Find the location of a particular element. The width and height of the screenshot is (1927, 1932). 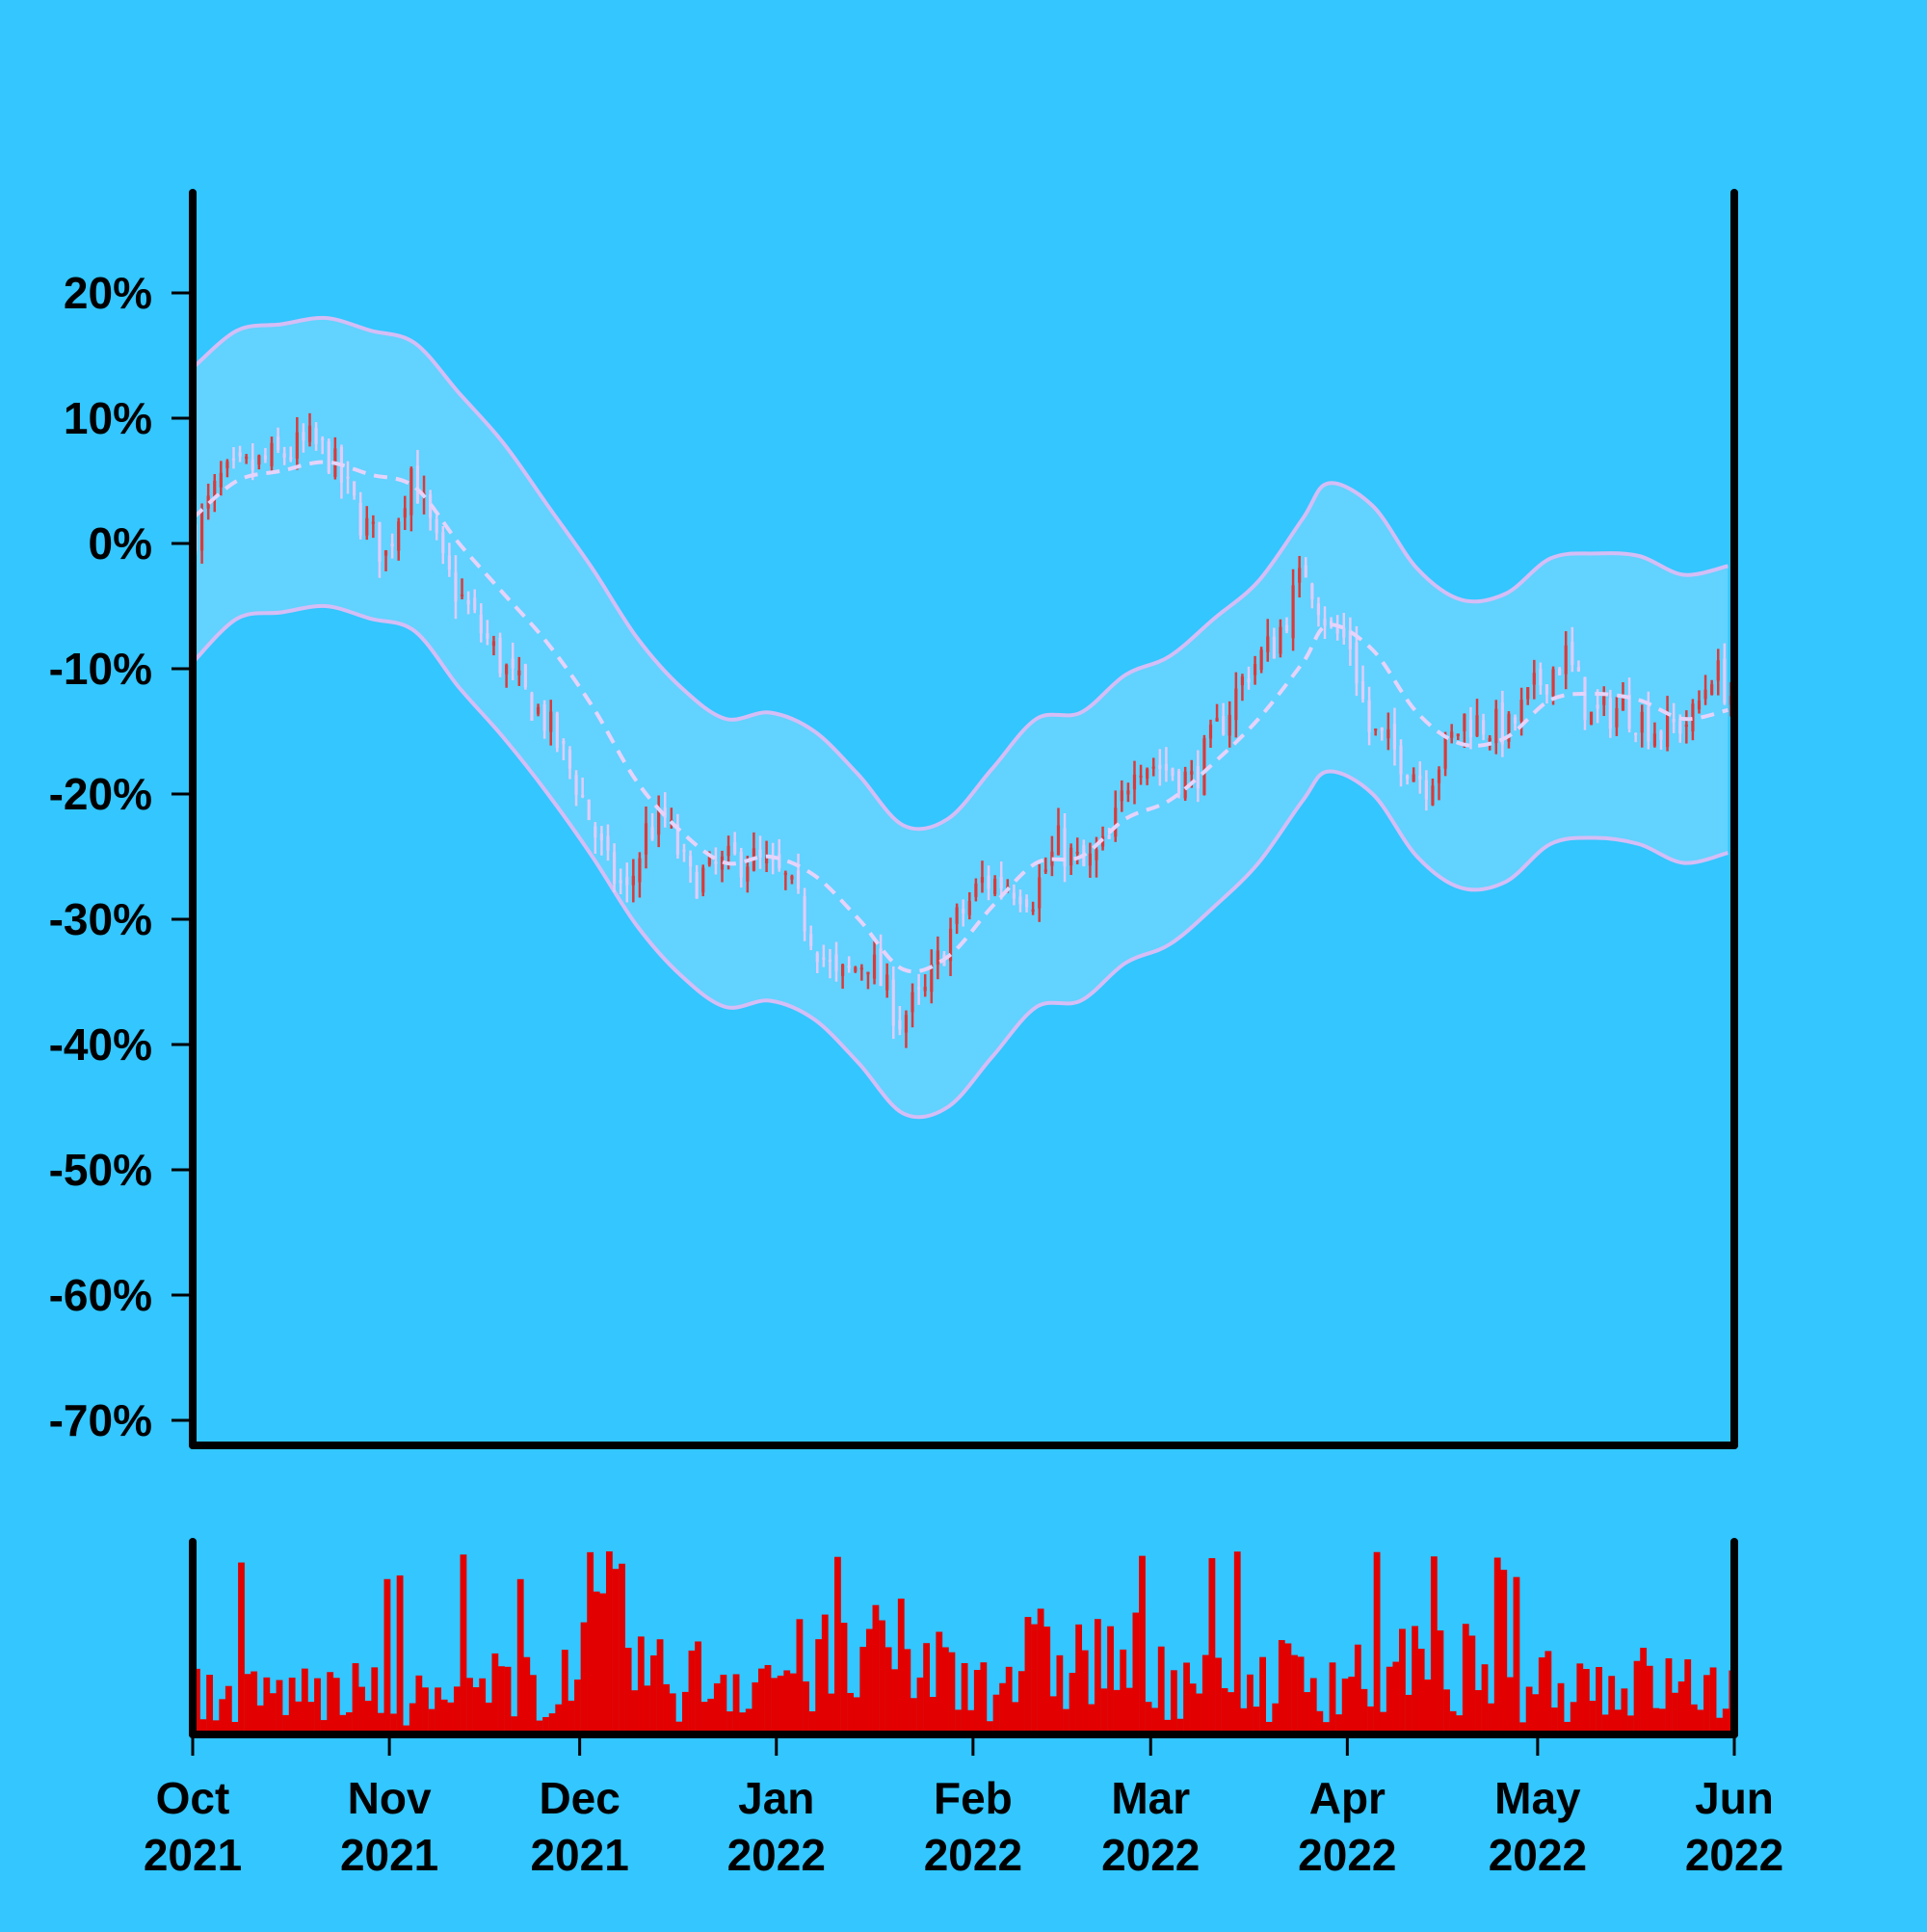

x-tick-year-label: 2021 is located at coordinates (193, 1855).